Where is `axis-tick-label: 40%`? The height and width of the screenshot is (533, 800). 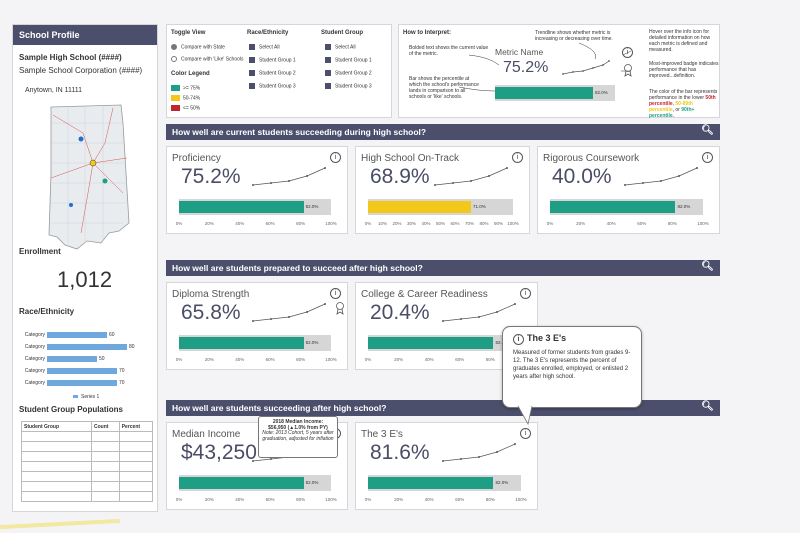
axis-tick-label: 40% is located at coordinates (426, 223).